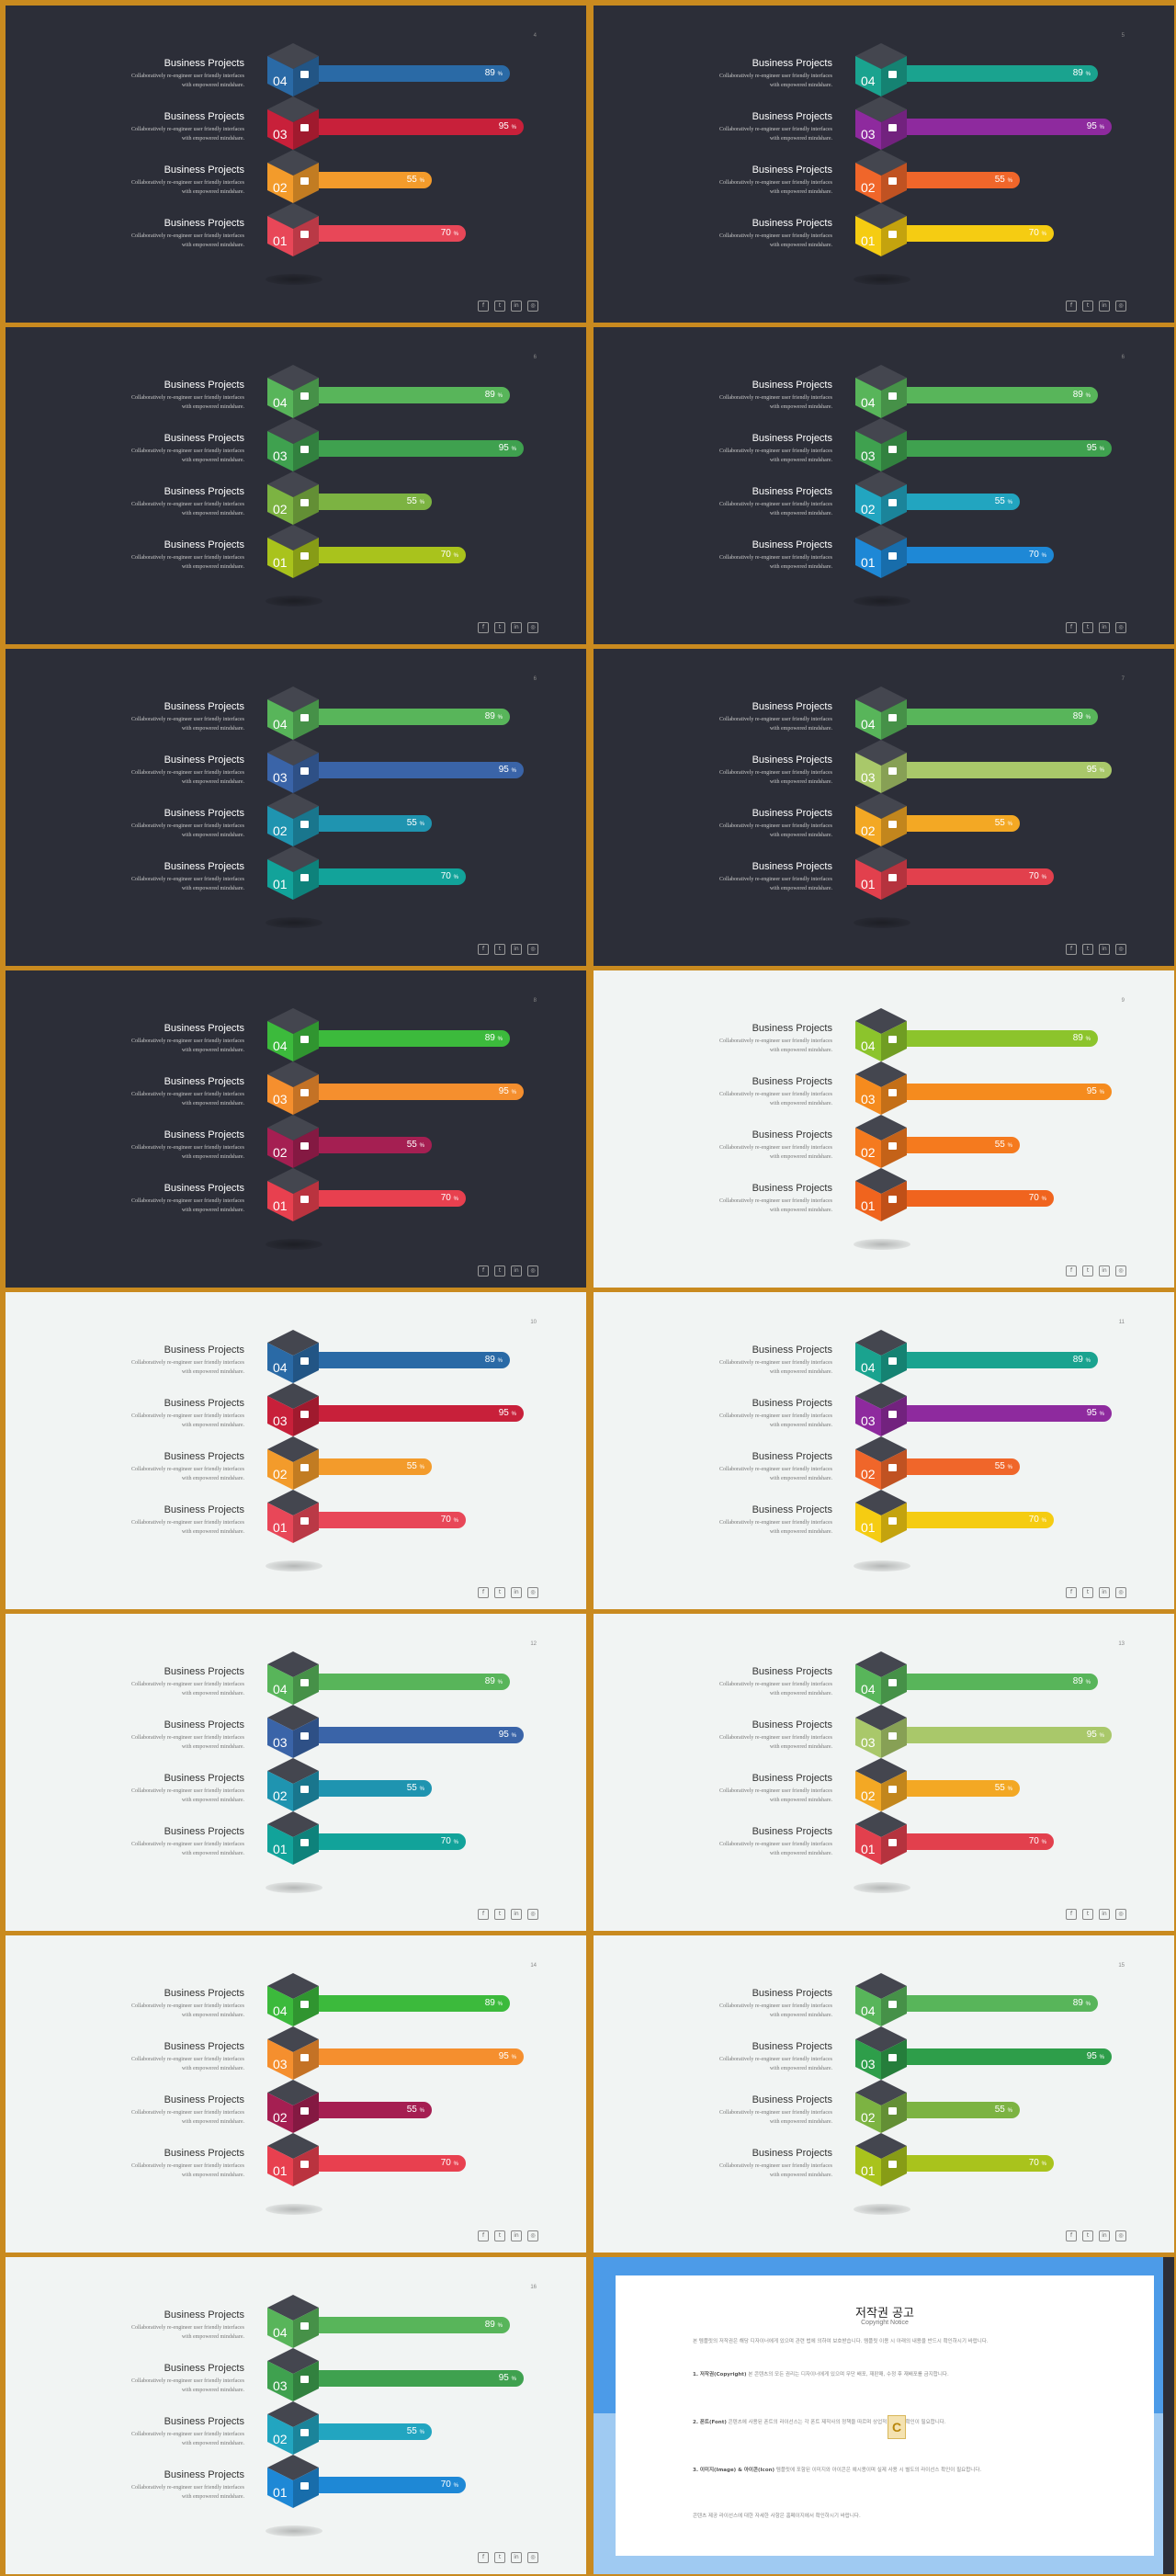  Describe the element at coordinates (489, 1681) in the screenshot. I see `percent-value: 89` at that location.